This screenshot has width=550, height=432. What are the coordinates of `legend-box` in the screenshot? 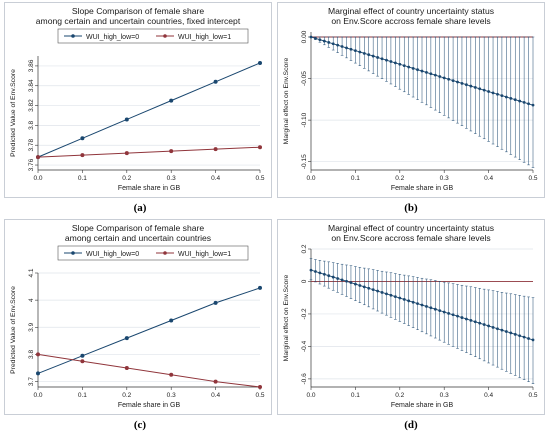 It's located at (153, 253).